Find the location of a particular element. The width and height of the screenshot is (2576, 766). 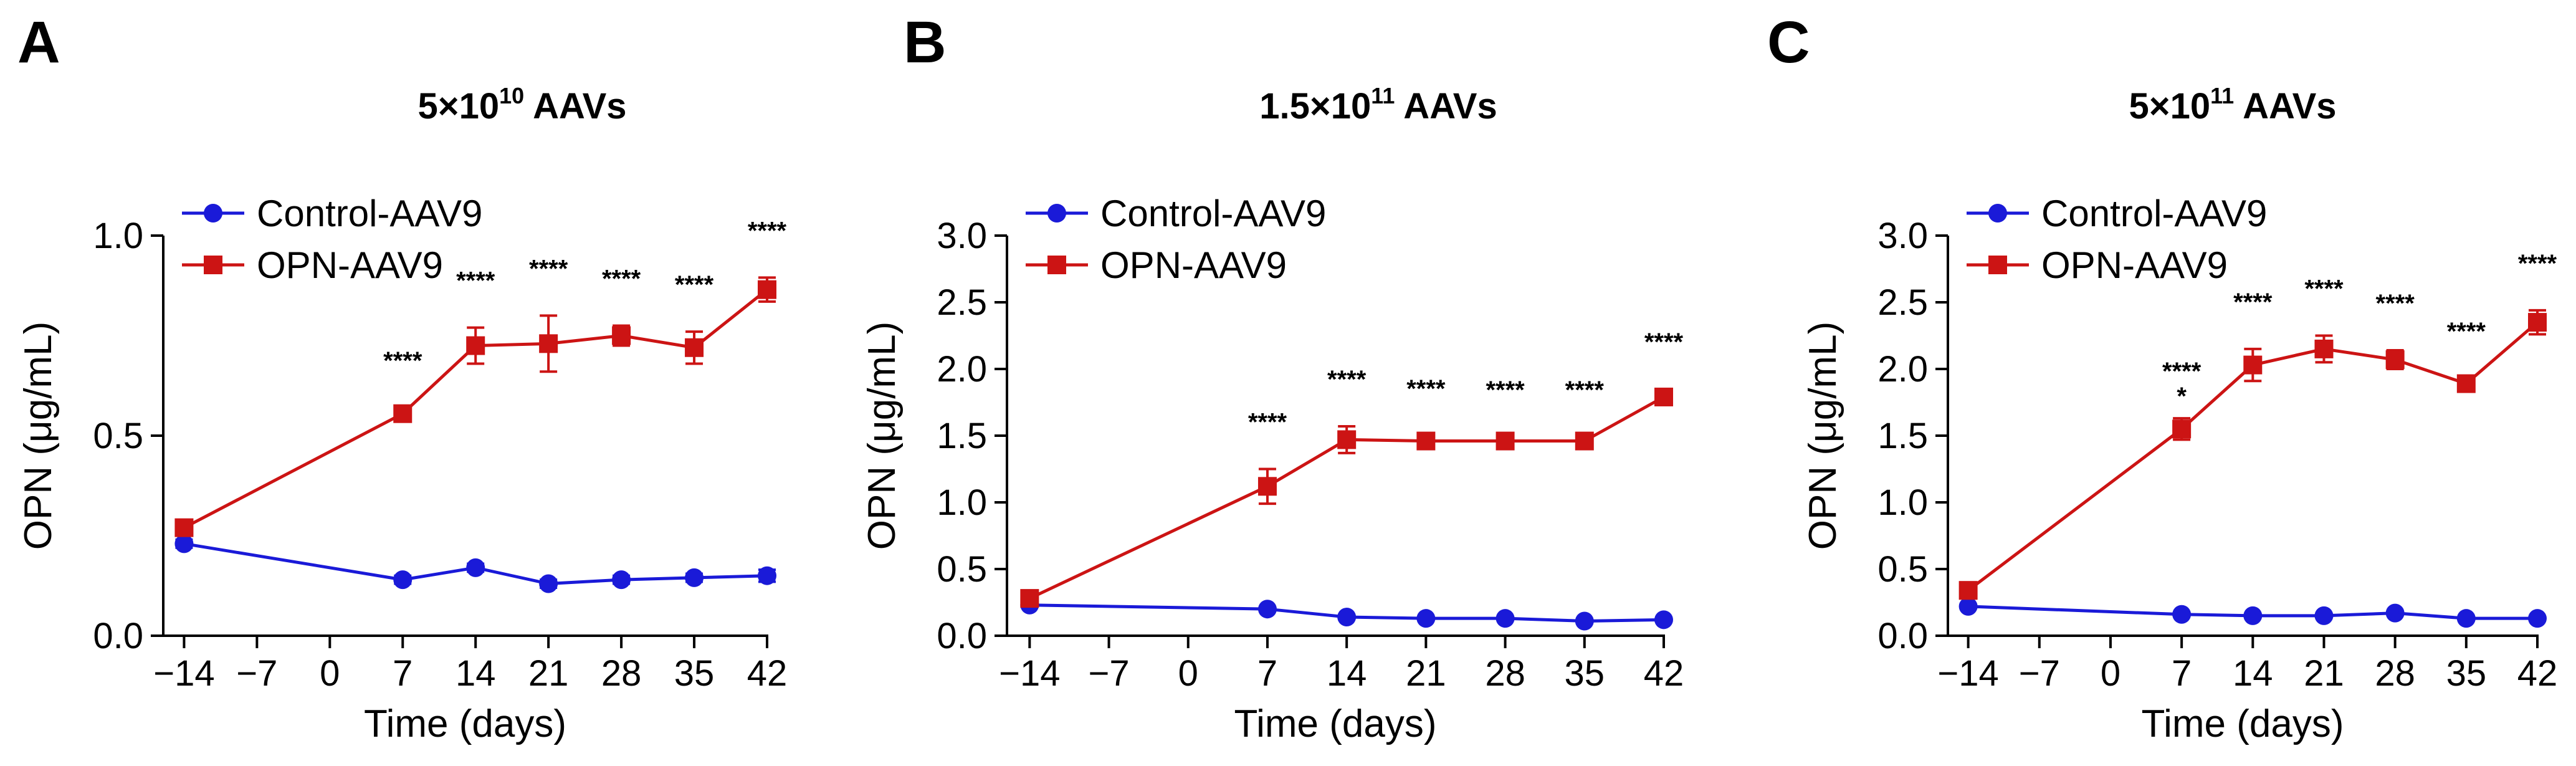

y-tick-label: 2.5 is located at coordinates (962, 303).